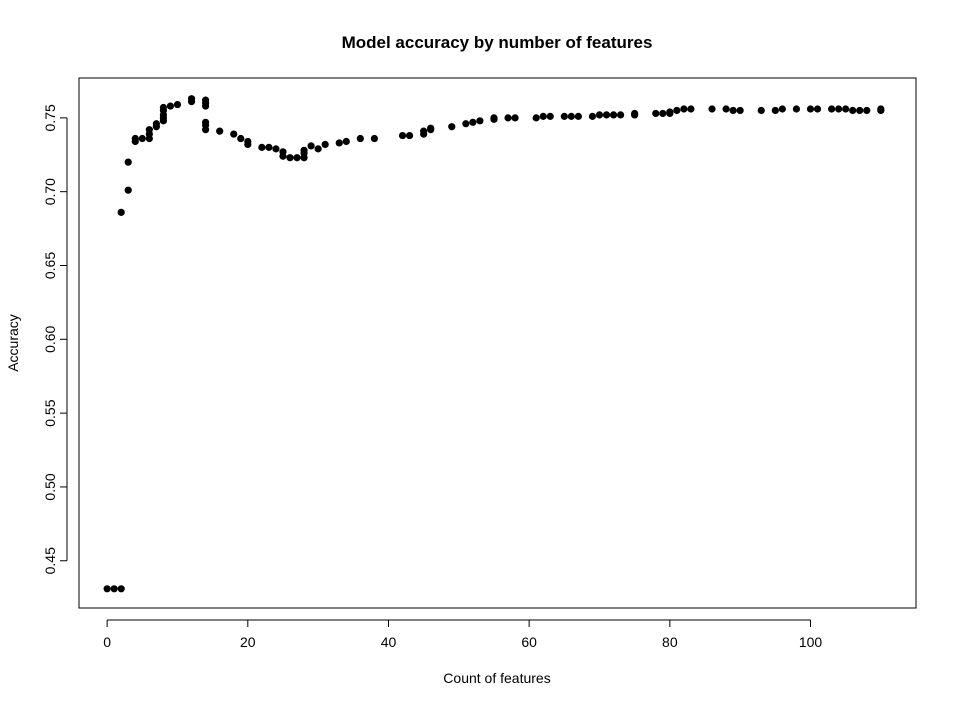  Describe the element at coordinates (50, 560) in the screenshot. I see `y-tick-label: 0.45` at that location.